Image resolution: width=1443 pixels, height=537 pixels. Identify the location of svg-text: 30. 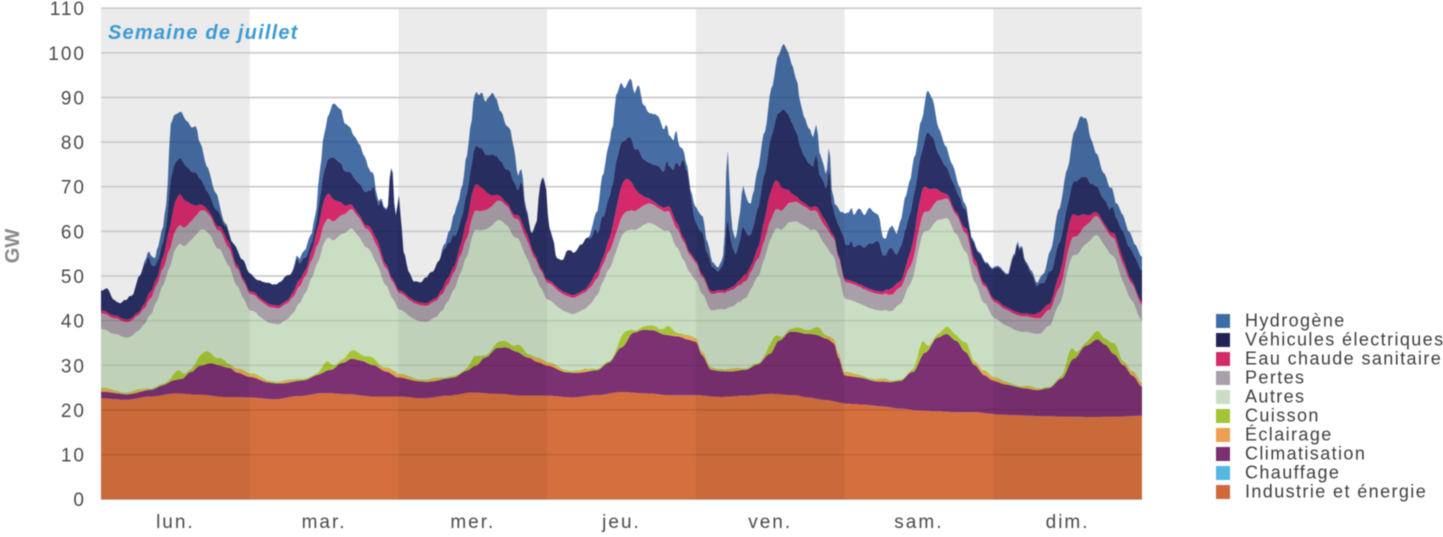
(73, 366).